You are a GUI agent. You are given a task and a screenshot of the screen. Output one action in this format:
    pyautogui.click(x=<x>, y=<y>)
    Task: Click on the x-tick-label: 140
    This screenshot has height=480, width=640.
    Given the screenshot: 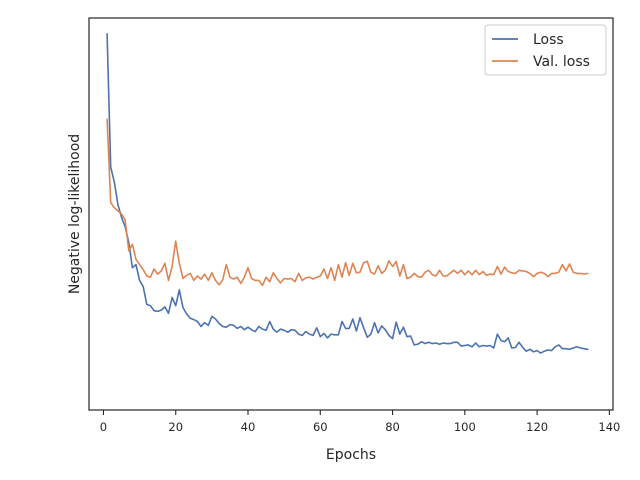 What is the action you would take?
    pyautogui.click(x=609, y=427)
    